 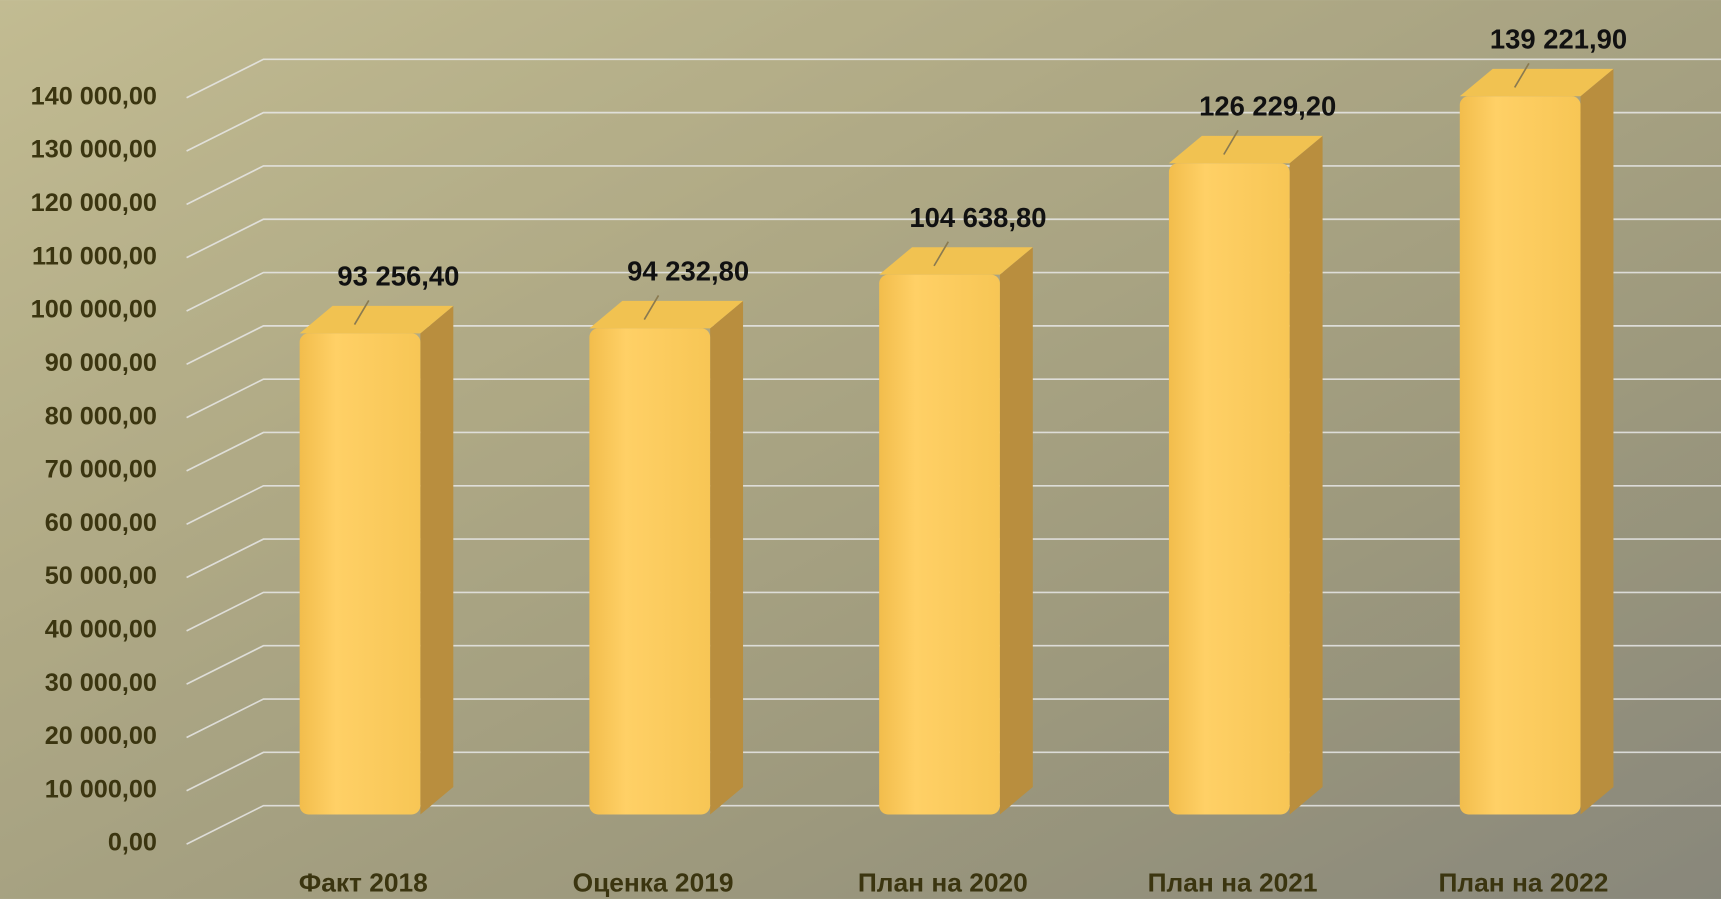 I want to click on y-tick-label: 130 000,00, so click(x=94, y=150).